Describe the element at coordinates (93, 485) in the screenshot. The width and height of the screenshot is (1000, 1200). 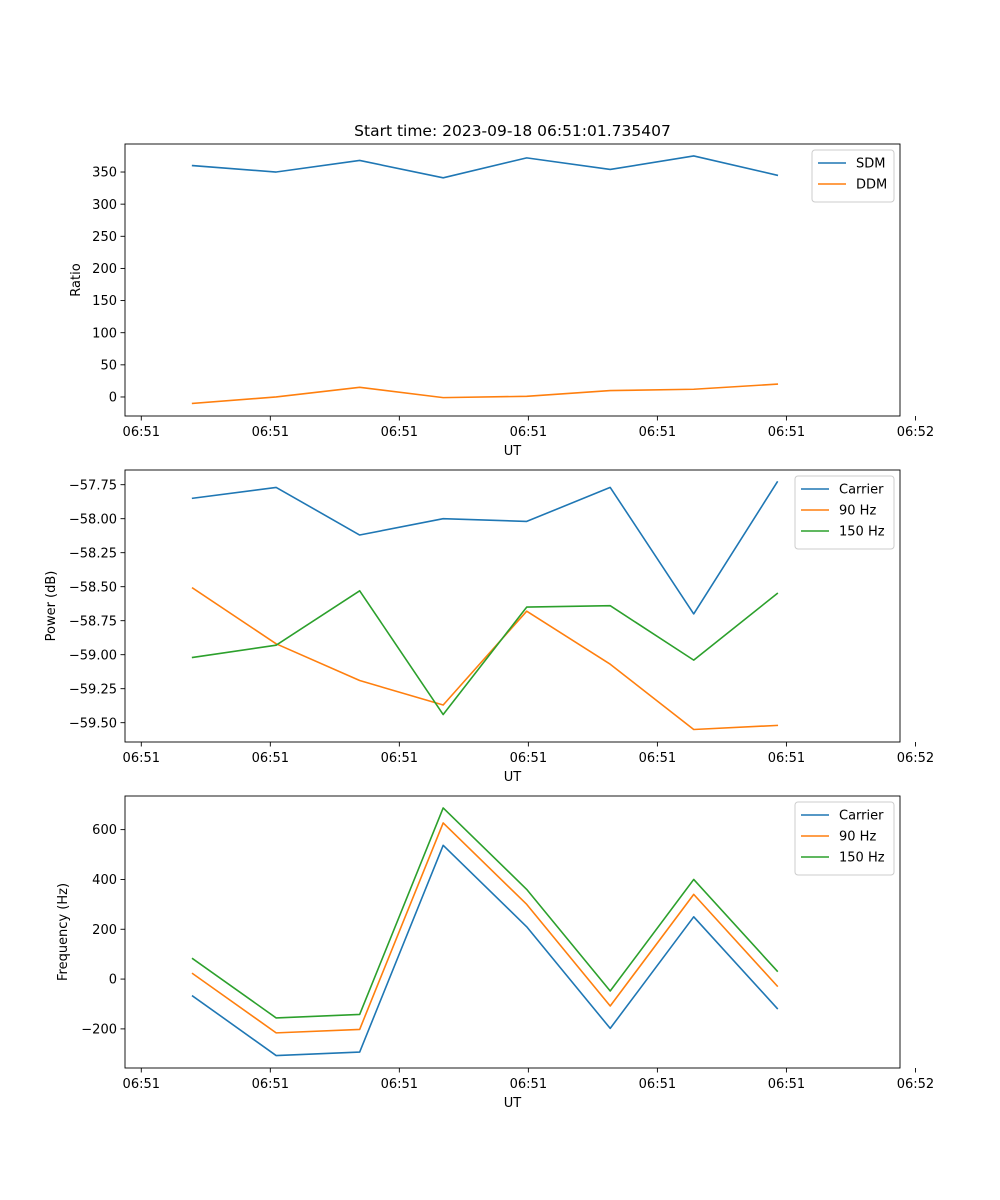
I see `y-tick-label: −57.75` at that location.